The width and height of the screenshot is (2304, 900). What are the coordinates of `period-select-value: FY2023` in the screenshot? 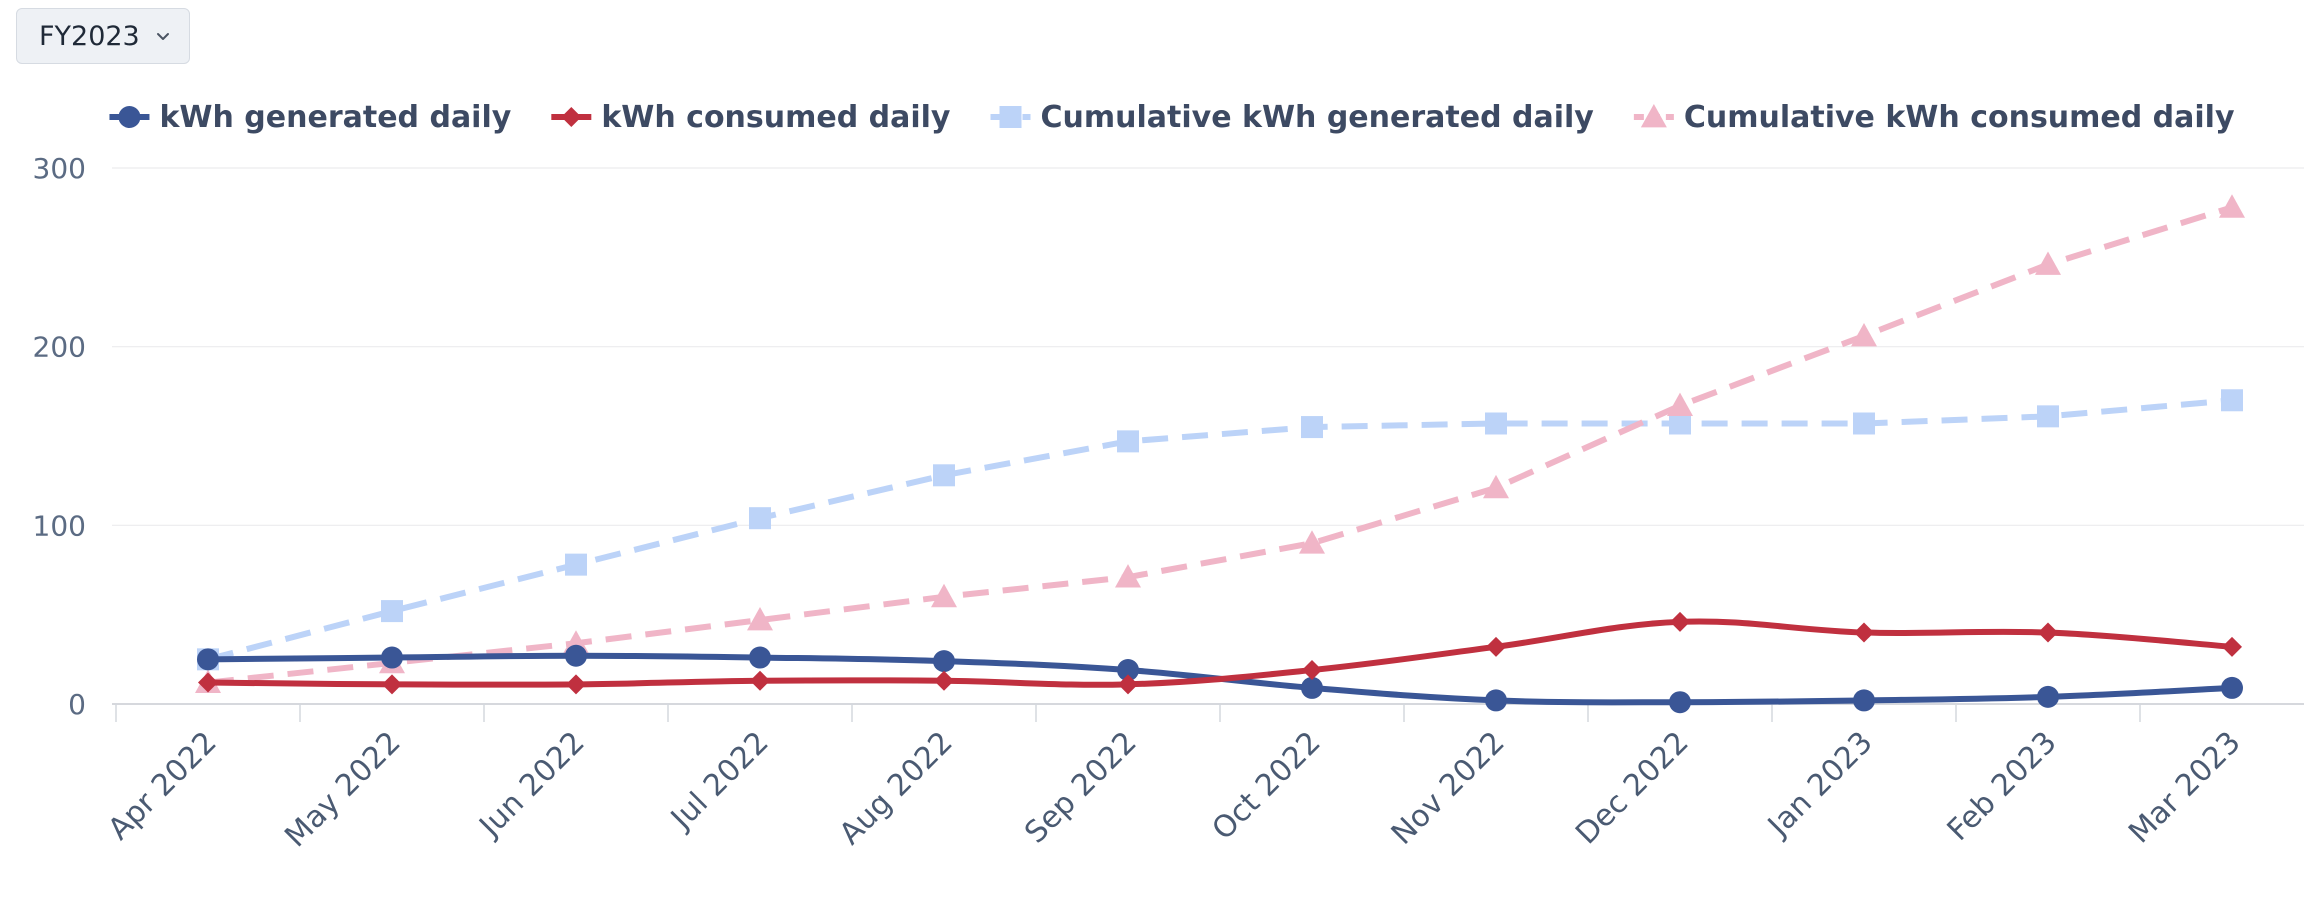 It's located at (89, 36).